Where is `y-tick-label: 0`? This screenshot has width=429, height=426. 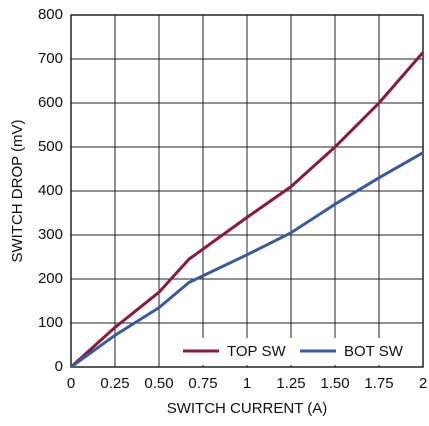 y-tick-label: 0 is located at coordinates (59, 366).